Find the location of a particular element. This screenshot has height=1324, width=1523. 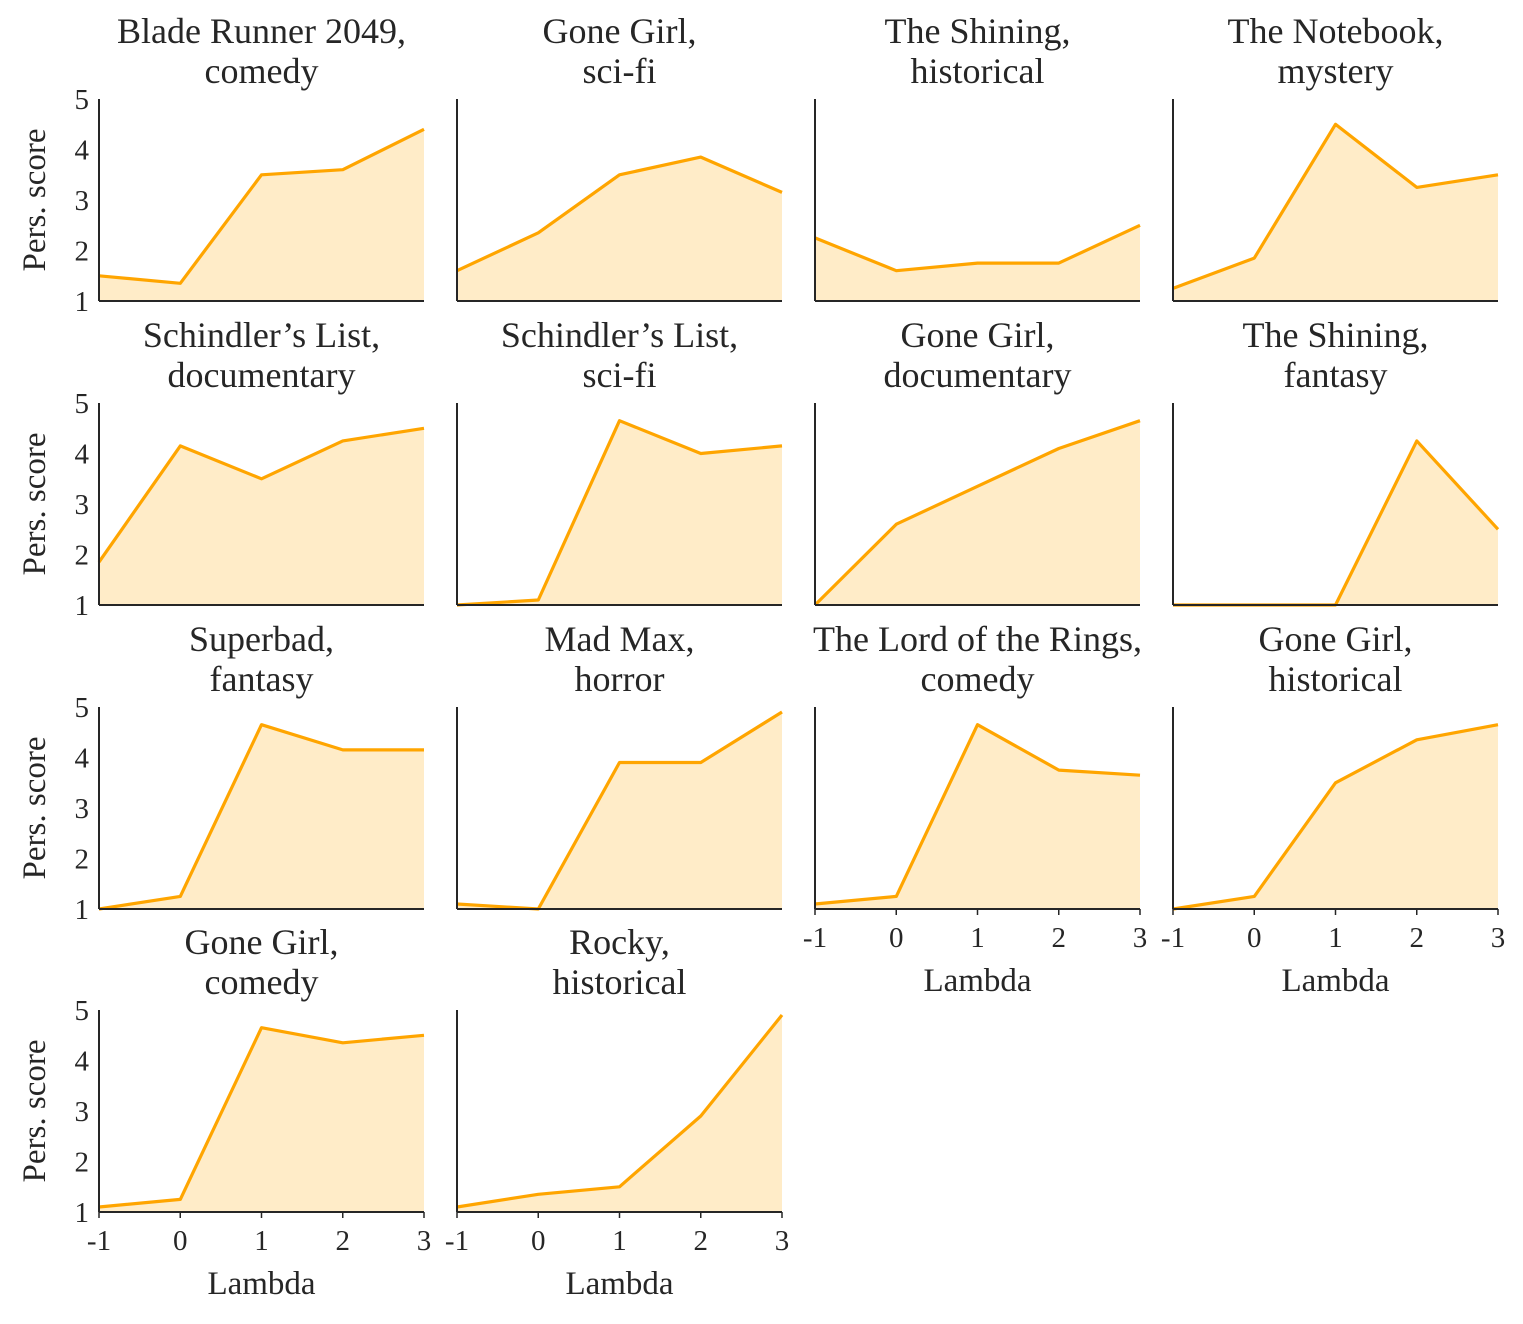

x-tick-label: -1 is located at coordinates (457, 1241).